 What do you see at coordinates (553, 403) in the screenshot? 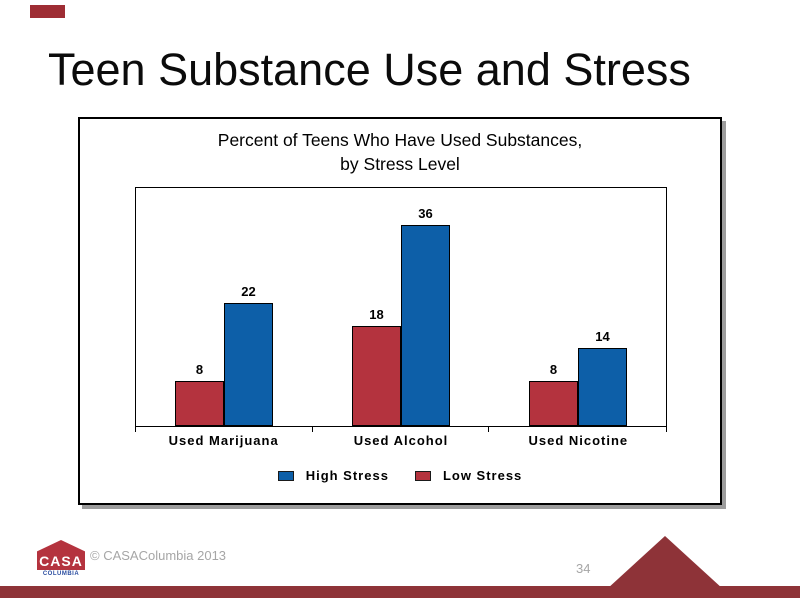
I see `bar-low-stress-used-nicotine` at bounding box center [553, 403].